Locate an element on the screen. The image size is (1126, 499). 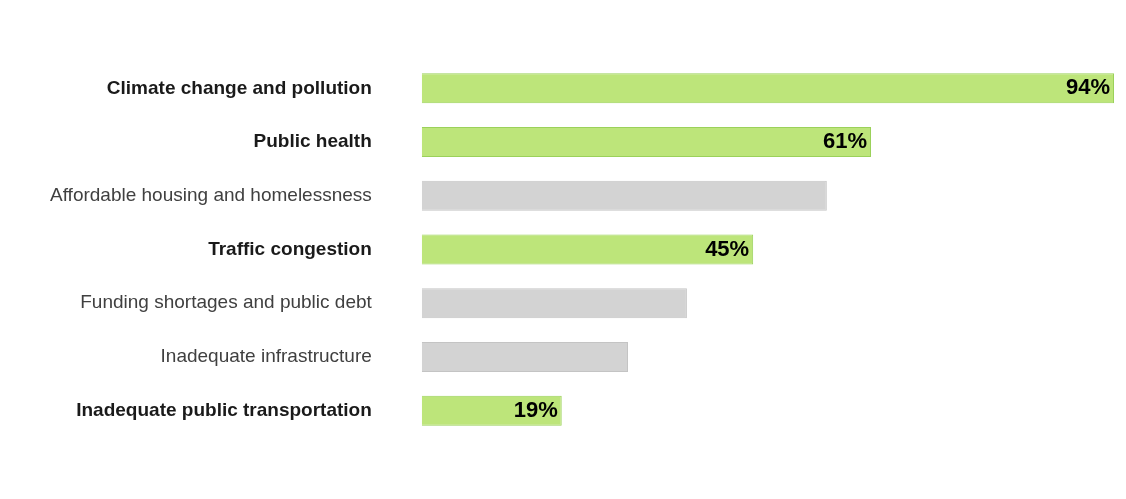
y-tick-label: Traffic congestion is located at coordinates (290, 248).